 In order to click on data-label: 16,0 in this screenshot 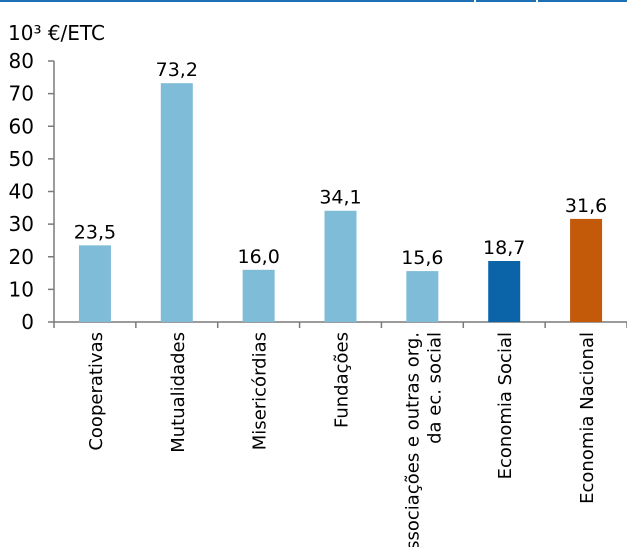, I will do `click(258, 257)`.